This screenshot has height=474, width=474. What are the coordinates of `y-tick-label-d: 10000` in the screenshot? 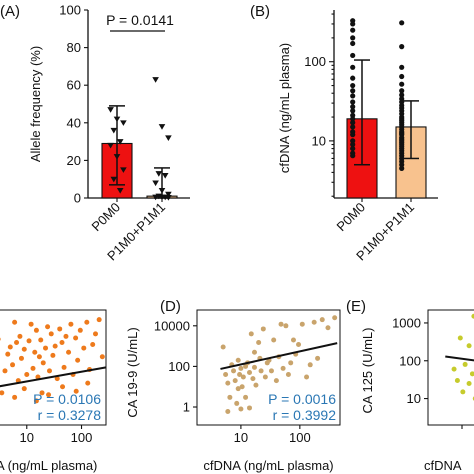 It's located at (172, 325).